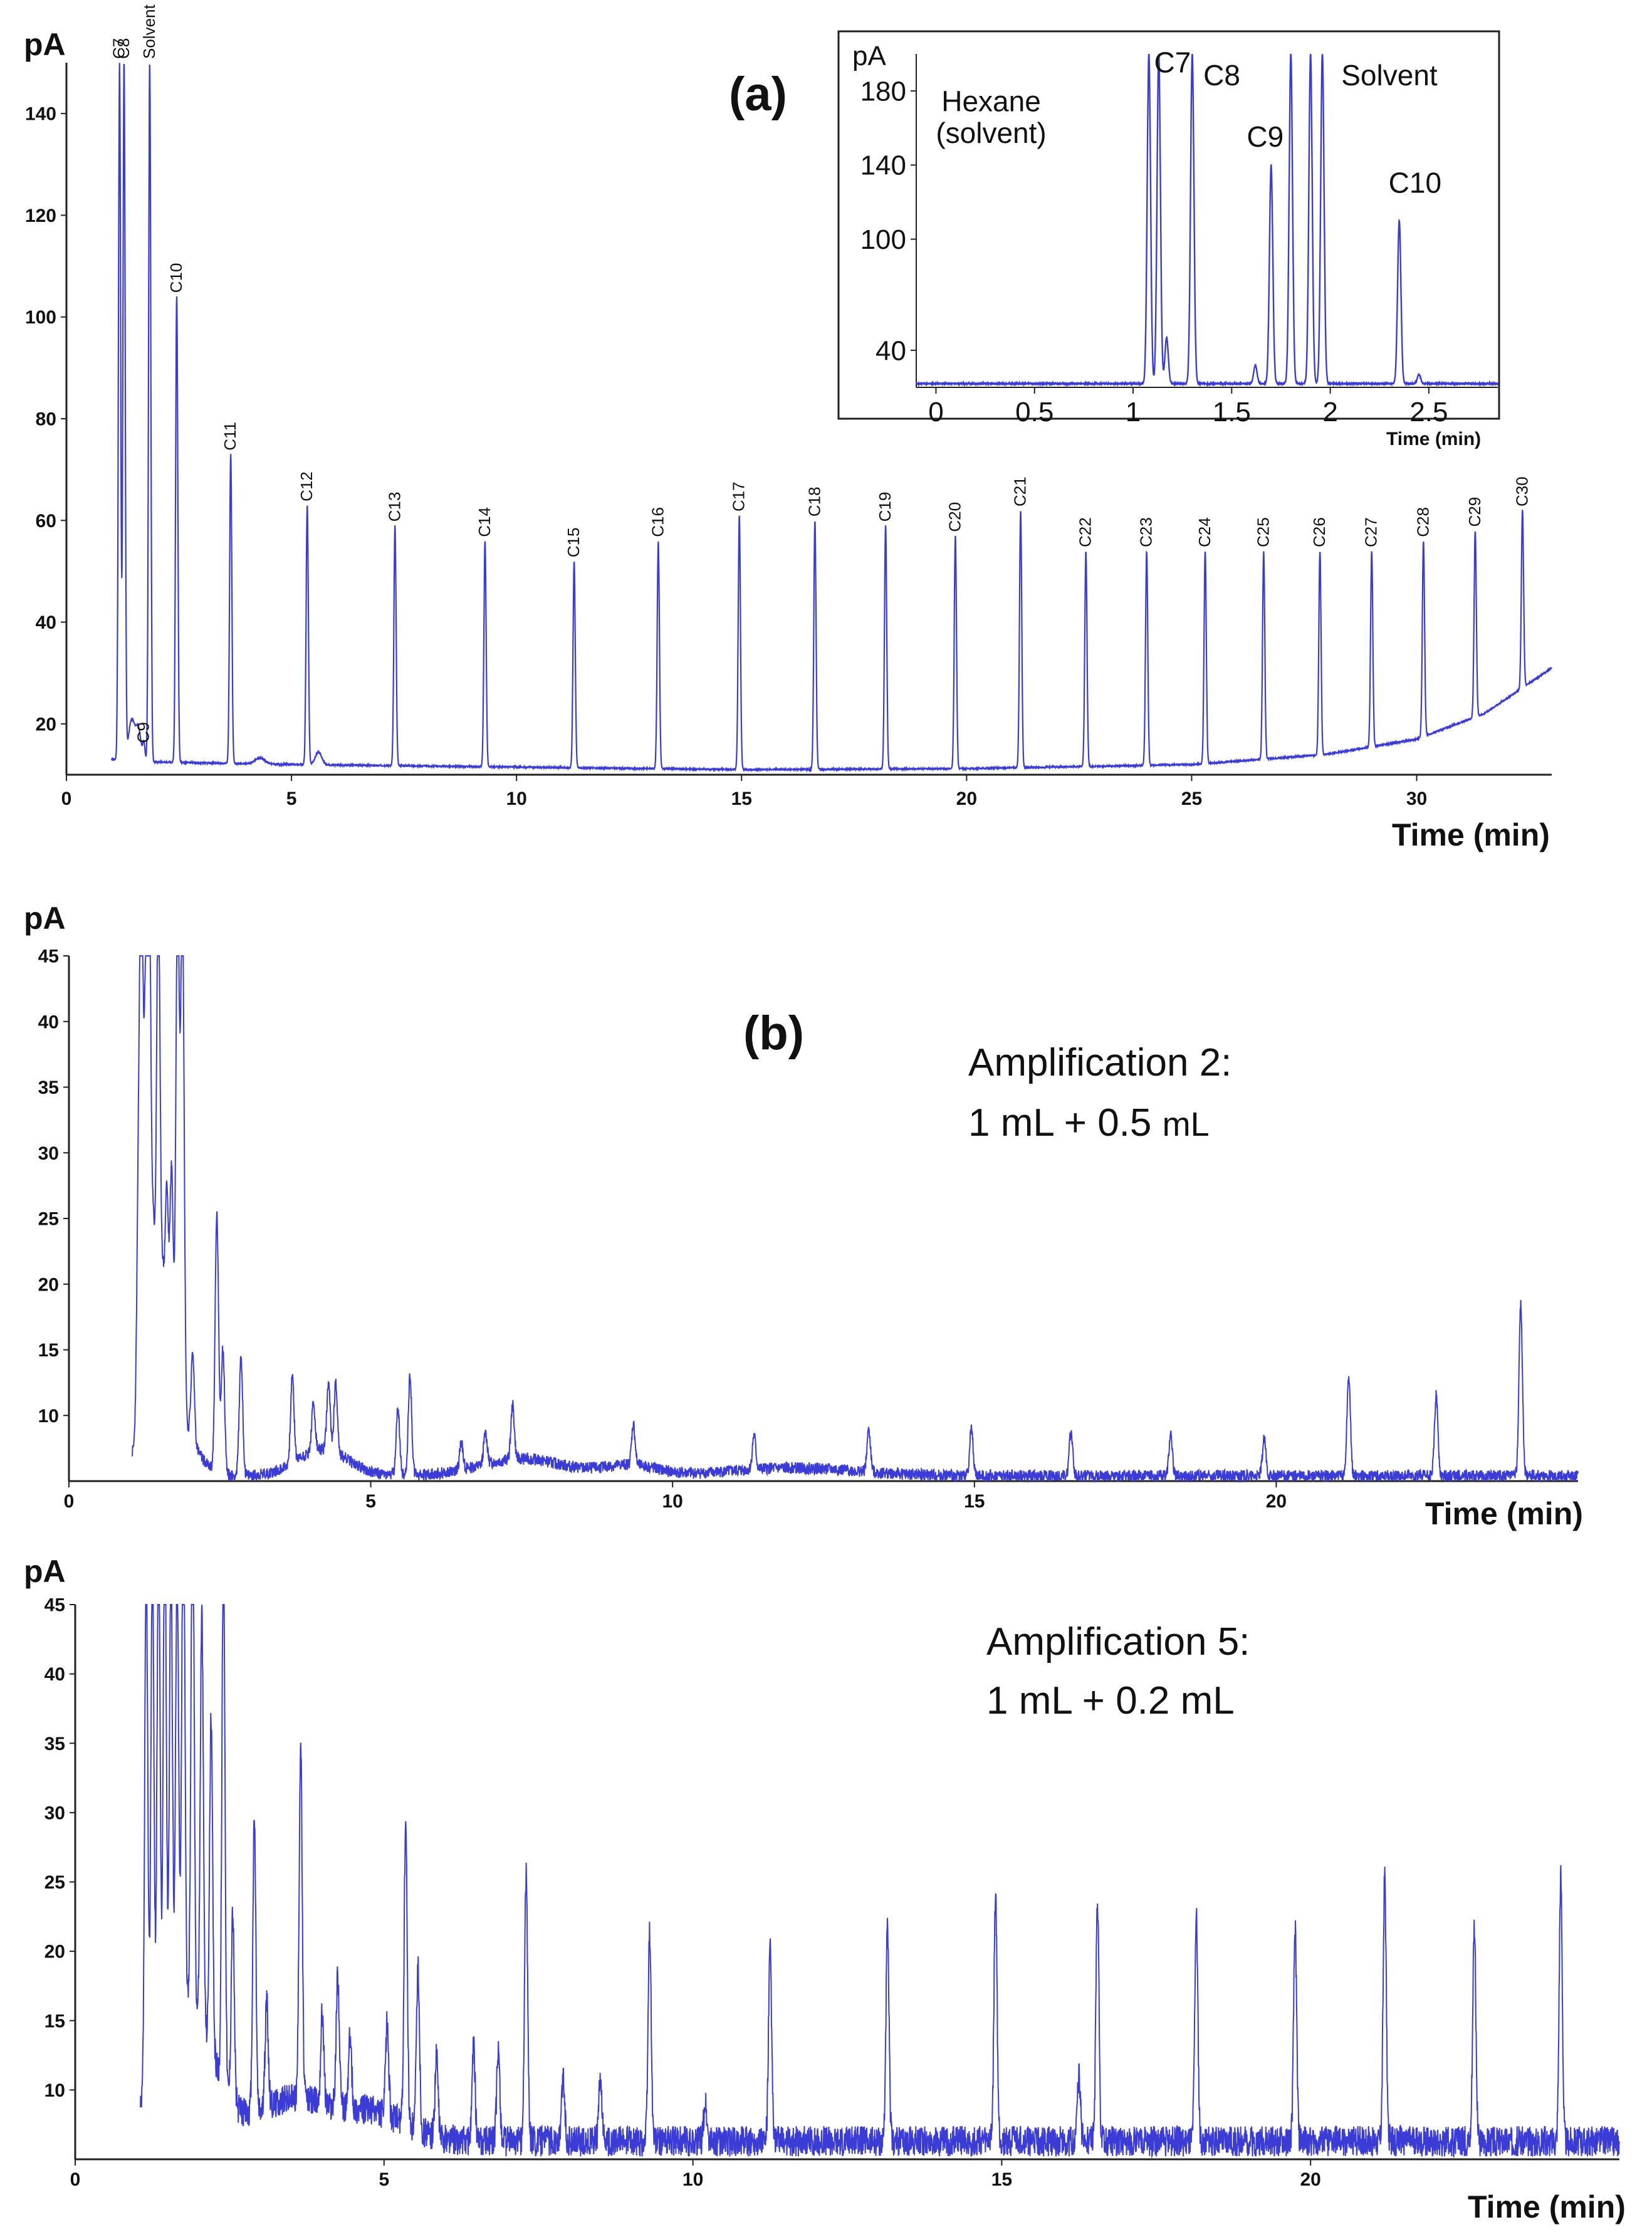 Image resolution: width=1652 pixels, height=2232 pixels. I want to click on peak-label-c20: C20, so click(954, 517).